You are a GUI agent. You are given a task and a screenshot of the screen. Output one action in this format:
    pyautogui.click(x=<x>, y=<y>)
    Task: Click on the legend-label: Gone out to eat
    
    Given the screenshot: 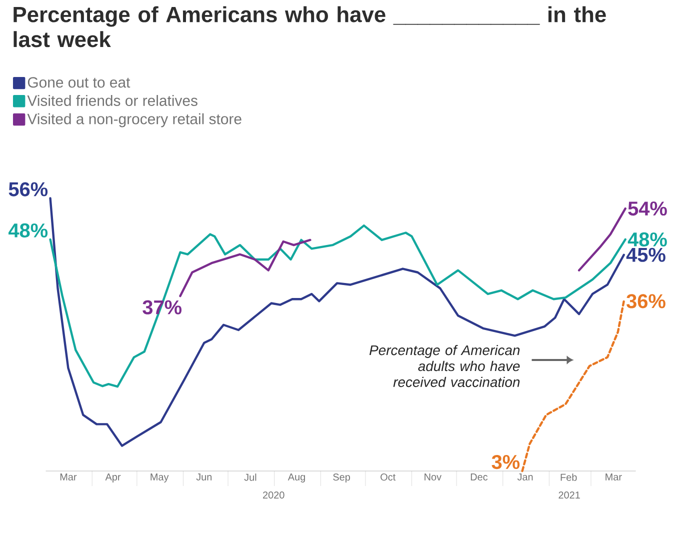 What is the action you would take?
    pyautogui.click(x=79, y=82)
    